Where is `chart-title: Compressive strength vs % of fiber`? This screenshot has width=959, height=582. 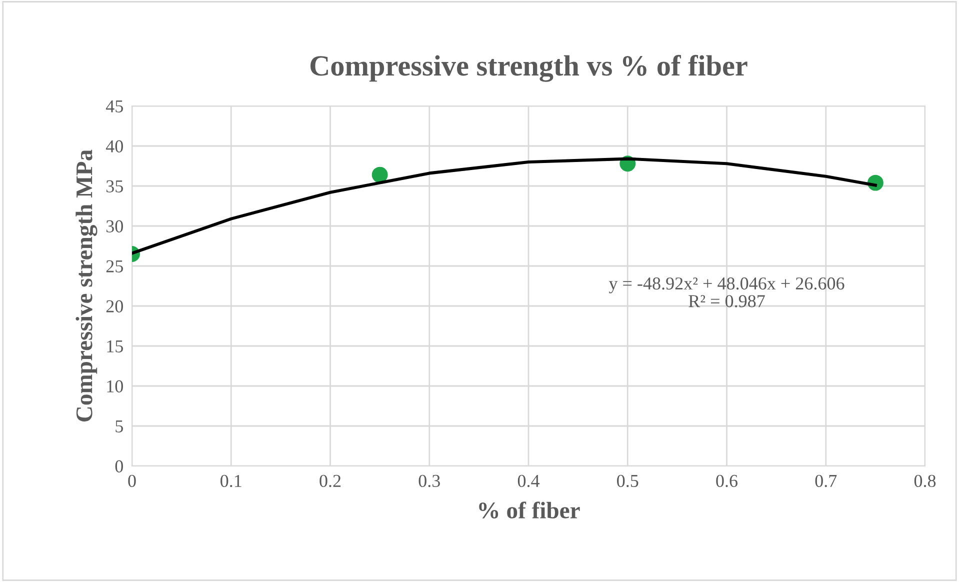
chart-title: Compressive strength vs % of fiber is located at coordinates (529, 68).